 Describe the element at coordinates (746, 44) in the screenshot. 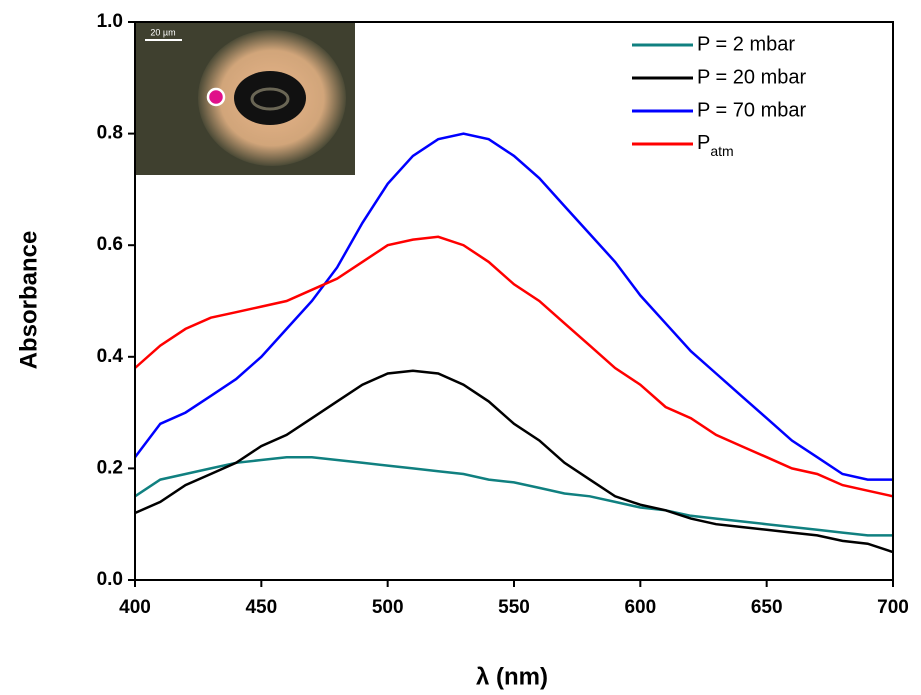

I see `legend-label: P = 2 mbar` at that location.